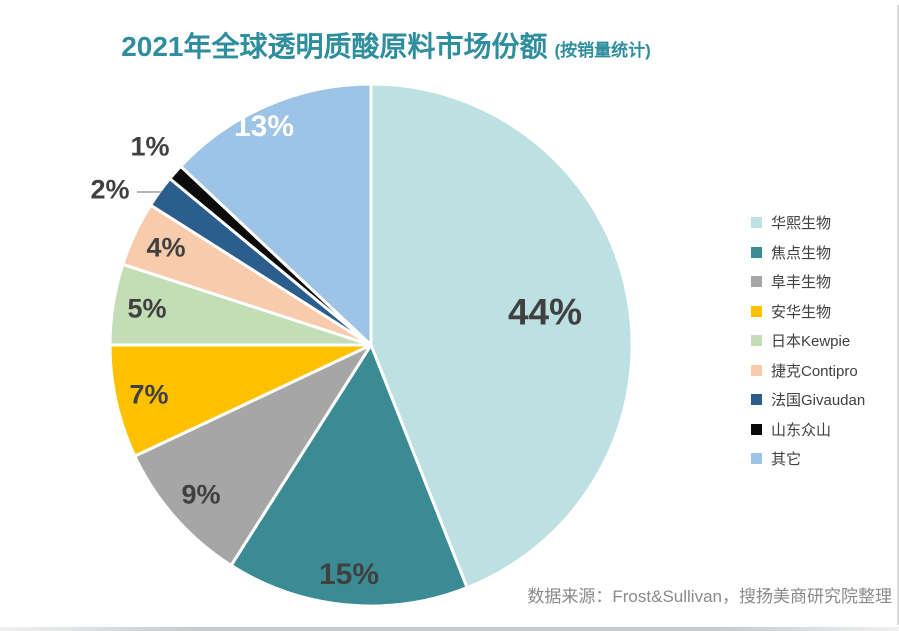 This screenshot has width=899, height=631. I want to click on legend-label: 华熙生物, so click(801, 224).